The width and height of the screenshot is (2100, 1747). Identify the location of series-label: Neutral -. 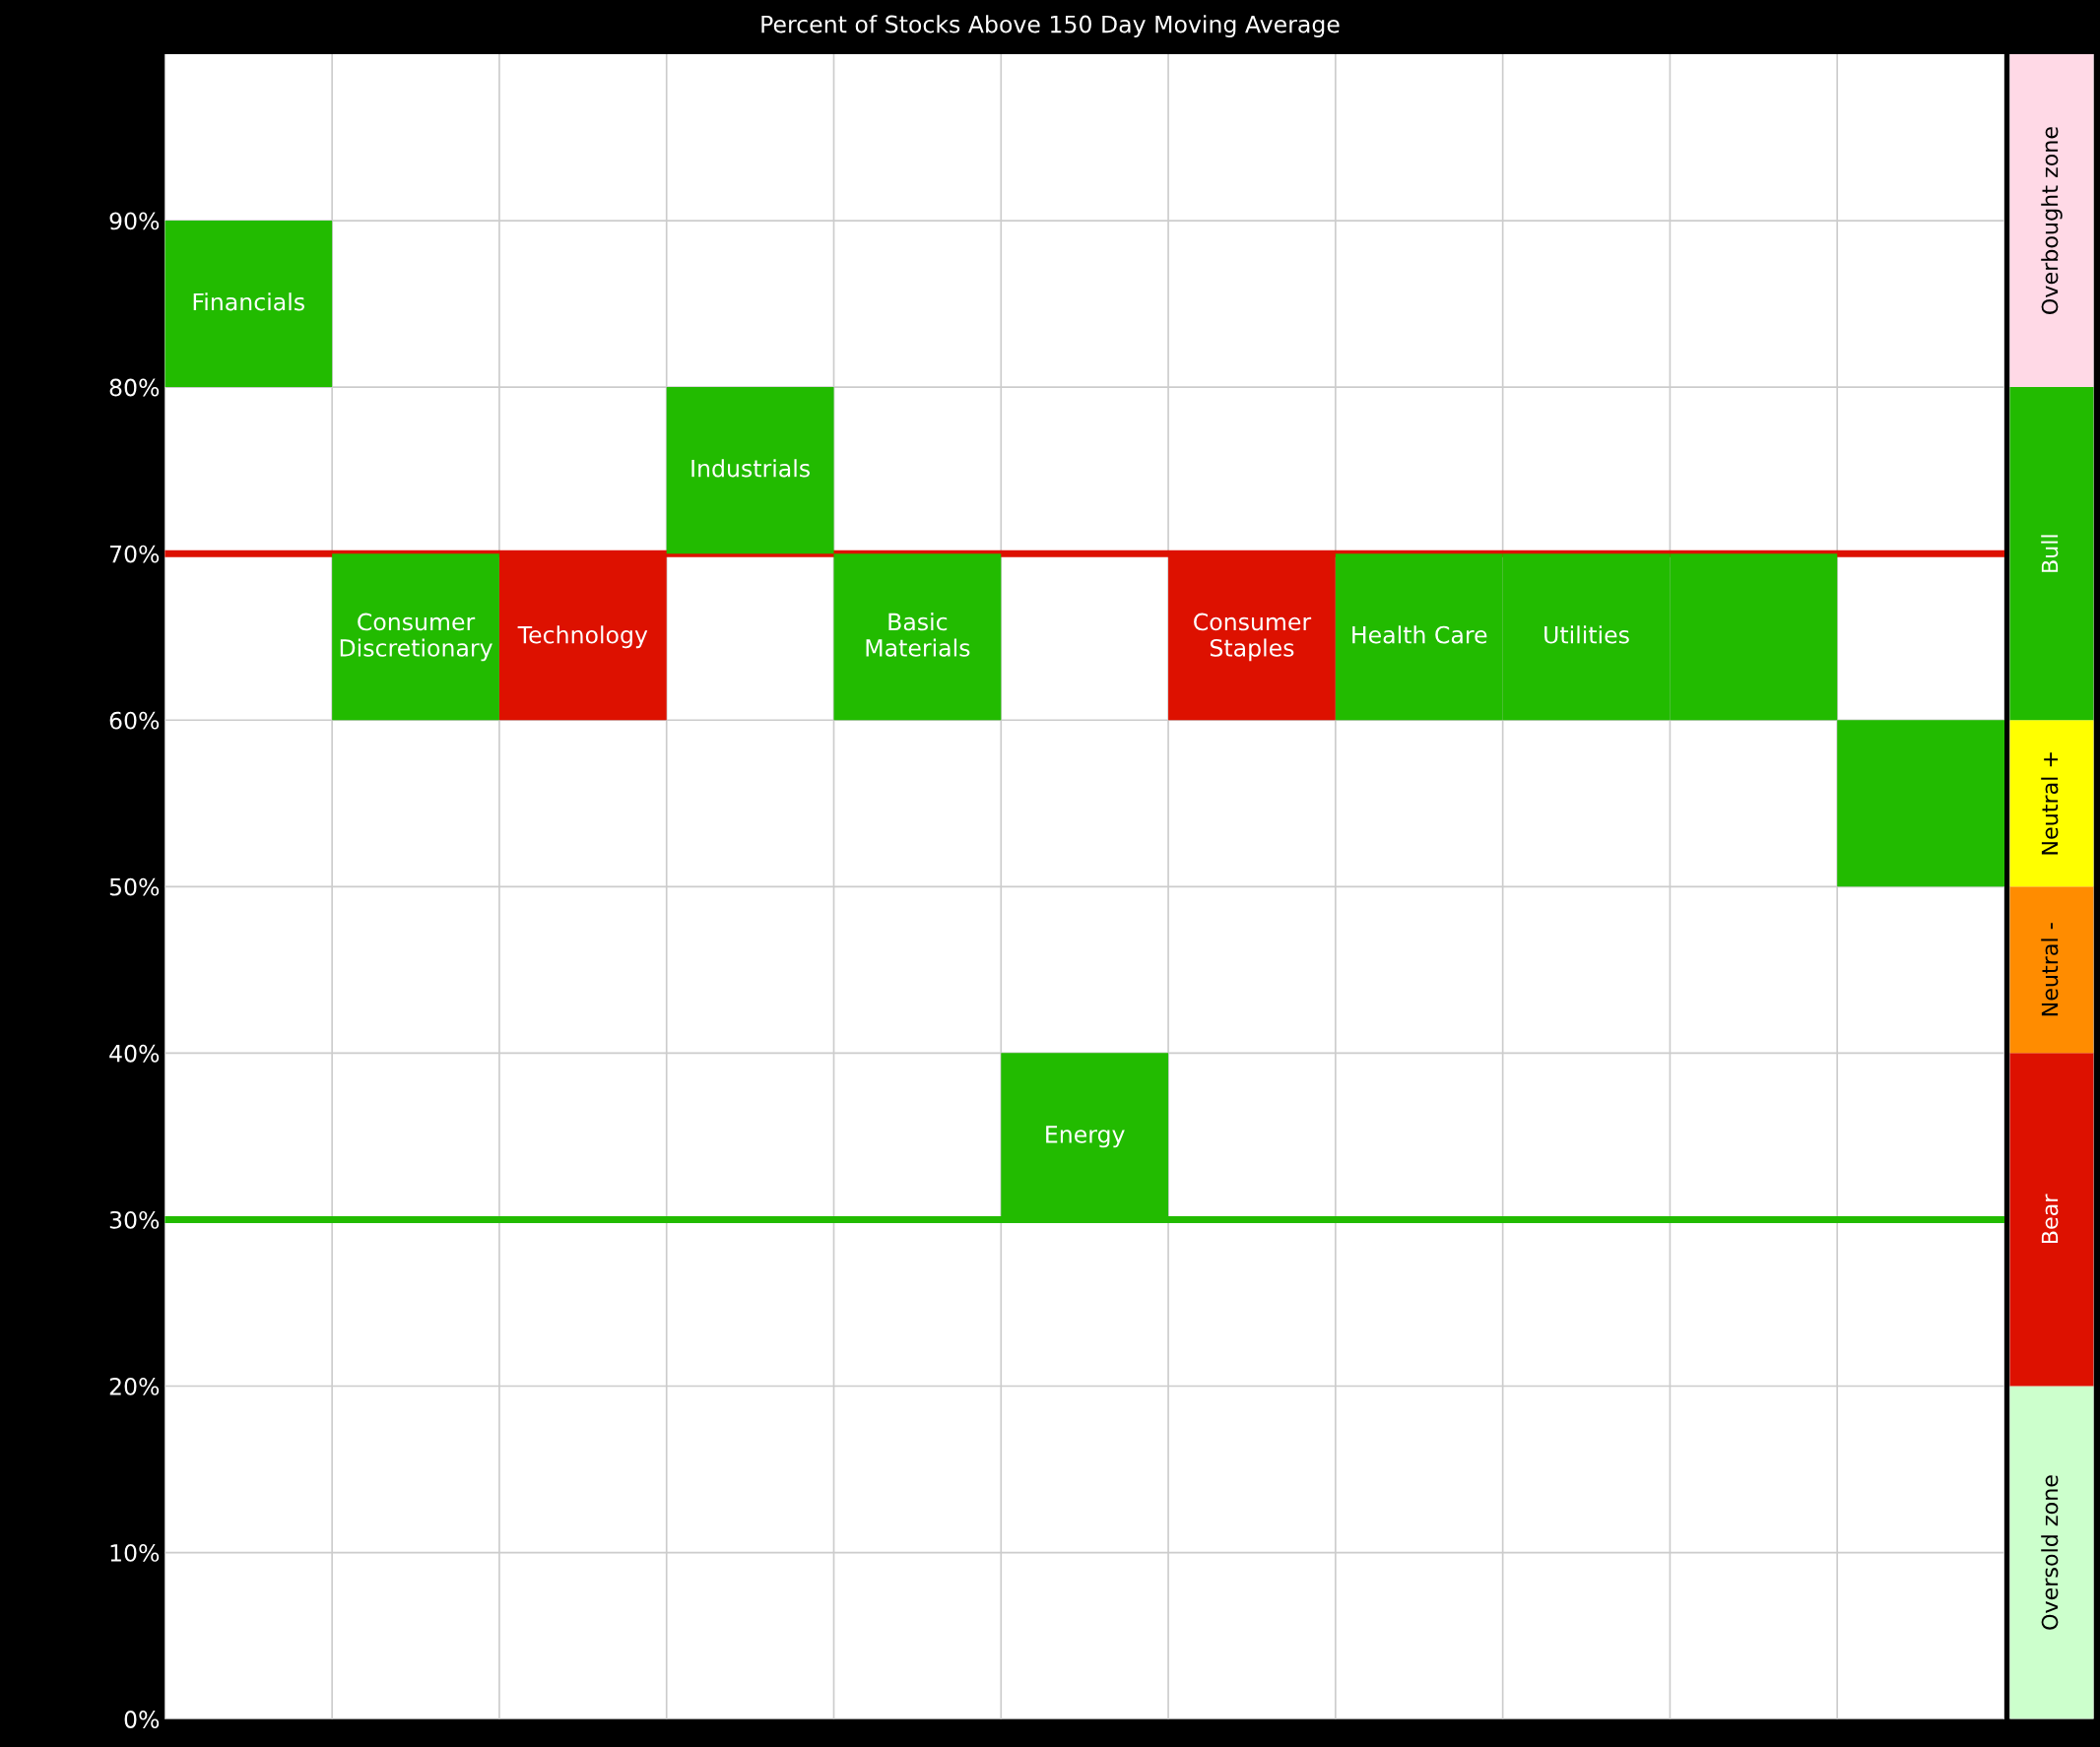
(2050, 969).